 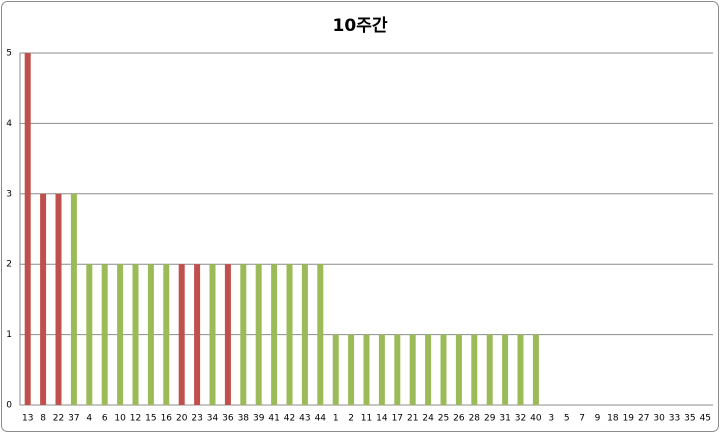 What do you see at coordinates (459, 419) in the screenshot?
I see `x-tick-label: 26` at bounding box center [459, 419].